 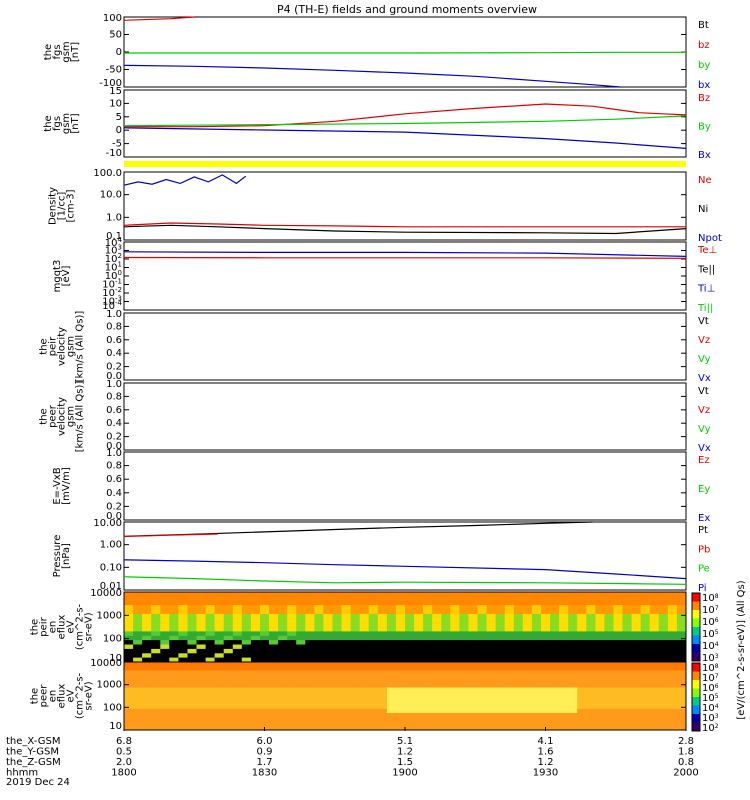 What do you see at coordinates (710, 668) in the screenshot?
I see `colorbar-tick: 108` at bounding box center [710, 668].